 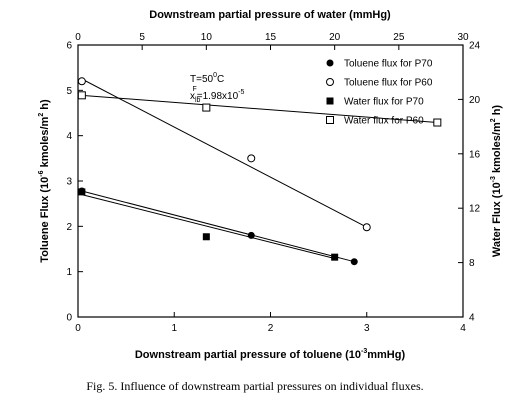 I want to click on y-right-axis-title: Water Flux (10-3 kmoles/m2 h), so click(x=496, y=181).